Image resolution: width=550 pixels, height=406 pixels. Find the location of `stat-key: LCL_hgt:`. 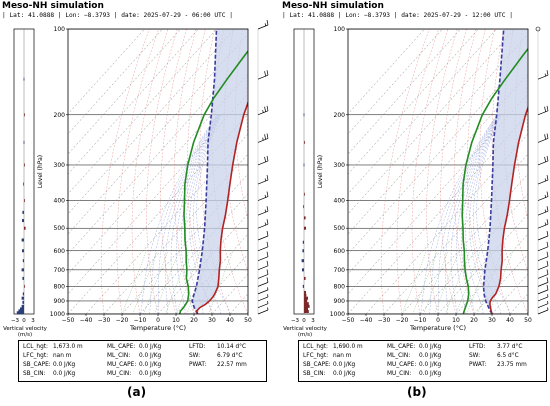

stat-key: LCL_hgt: is located at coordinates (35, 347).